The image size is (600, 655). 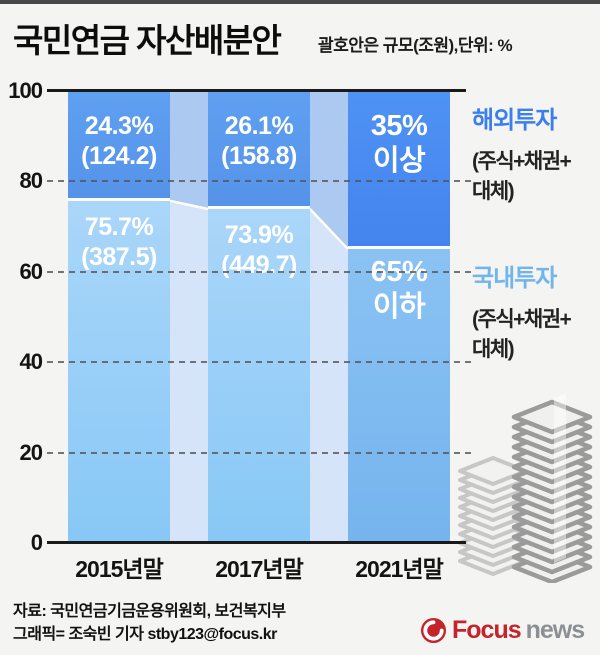 I want to click on segment-label: 35% 이상, so click(x=399, y=135).